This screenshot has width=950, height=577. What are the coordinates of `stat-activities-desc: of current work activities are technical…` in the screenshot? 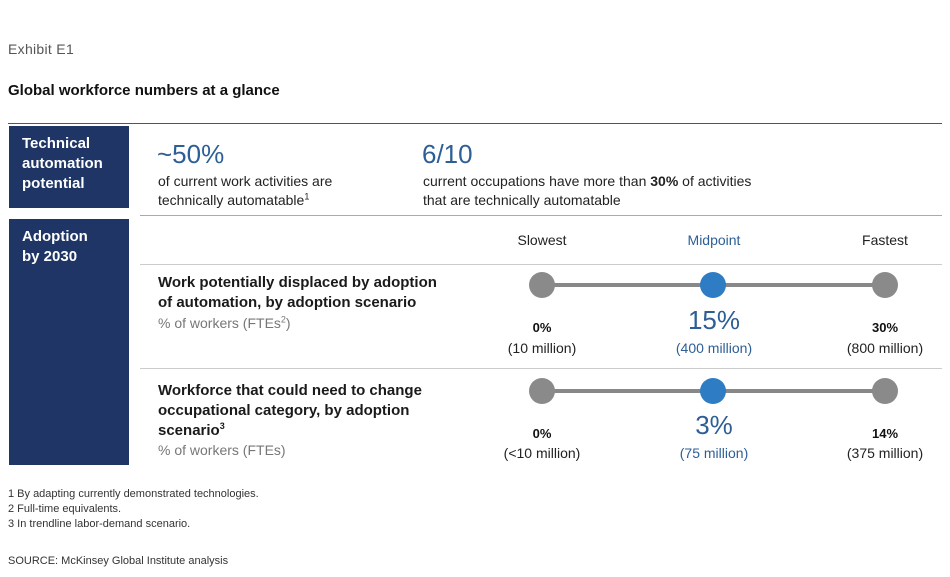 It's located at (278, 191).